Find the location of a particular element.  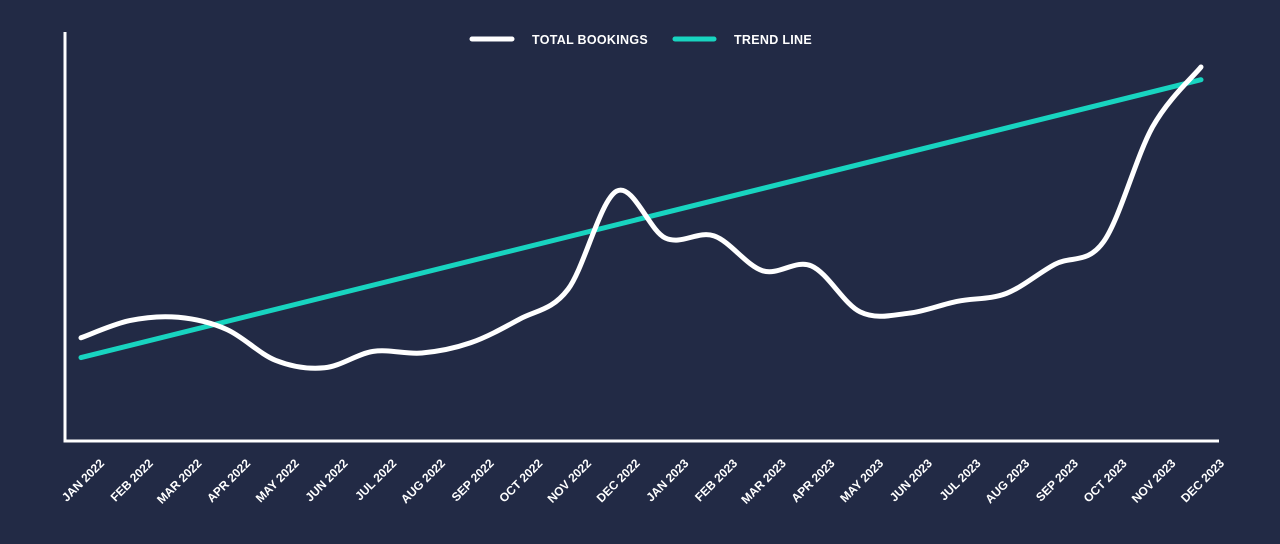

x-tick-label-may-2023: MAY 2023 is located at coordinates (861, 480).